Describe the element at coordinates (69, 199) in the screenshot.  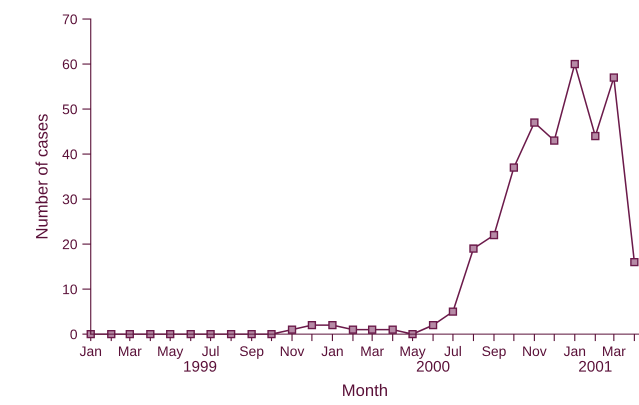
I see `y-tick-label: 30` at that location.